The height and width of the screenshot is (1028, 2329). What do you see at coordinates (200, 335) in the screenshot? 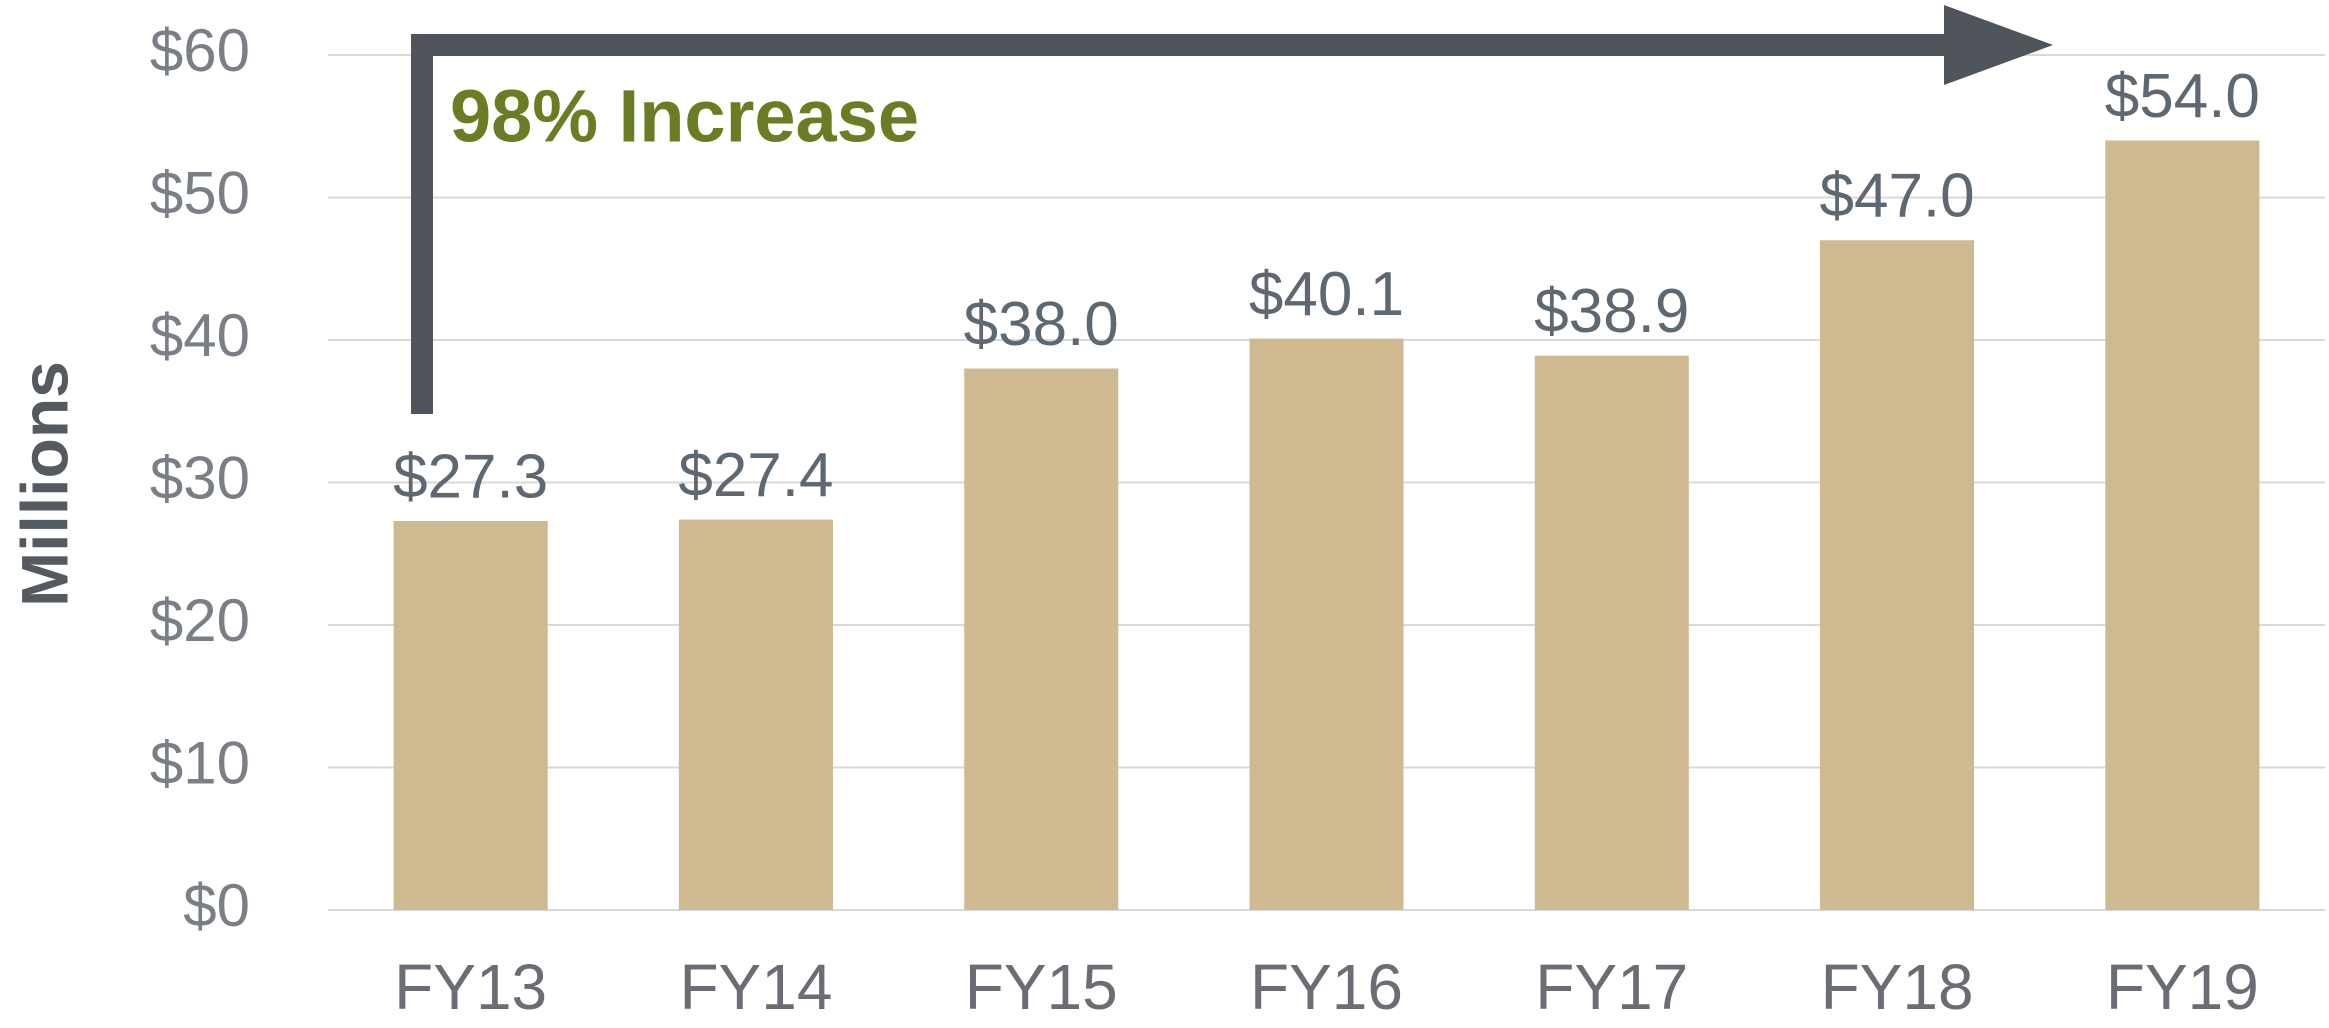
I see `y-tick-label: $40` at bounding box center [200, 335].